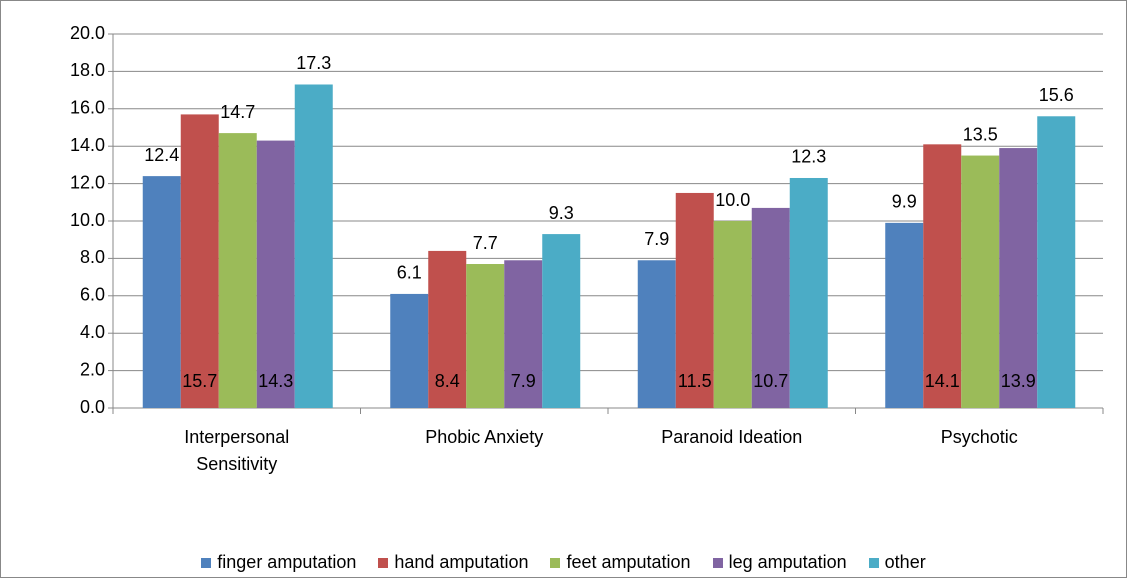  What do you see at coordinates (87, 70) in the screenshot?
I see `y-tick-label: 18.0` at bounding box center [87, 70].